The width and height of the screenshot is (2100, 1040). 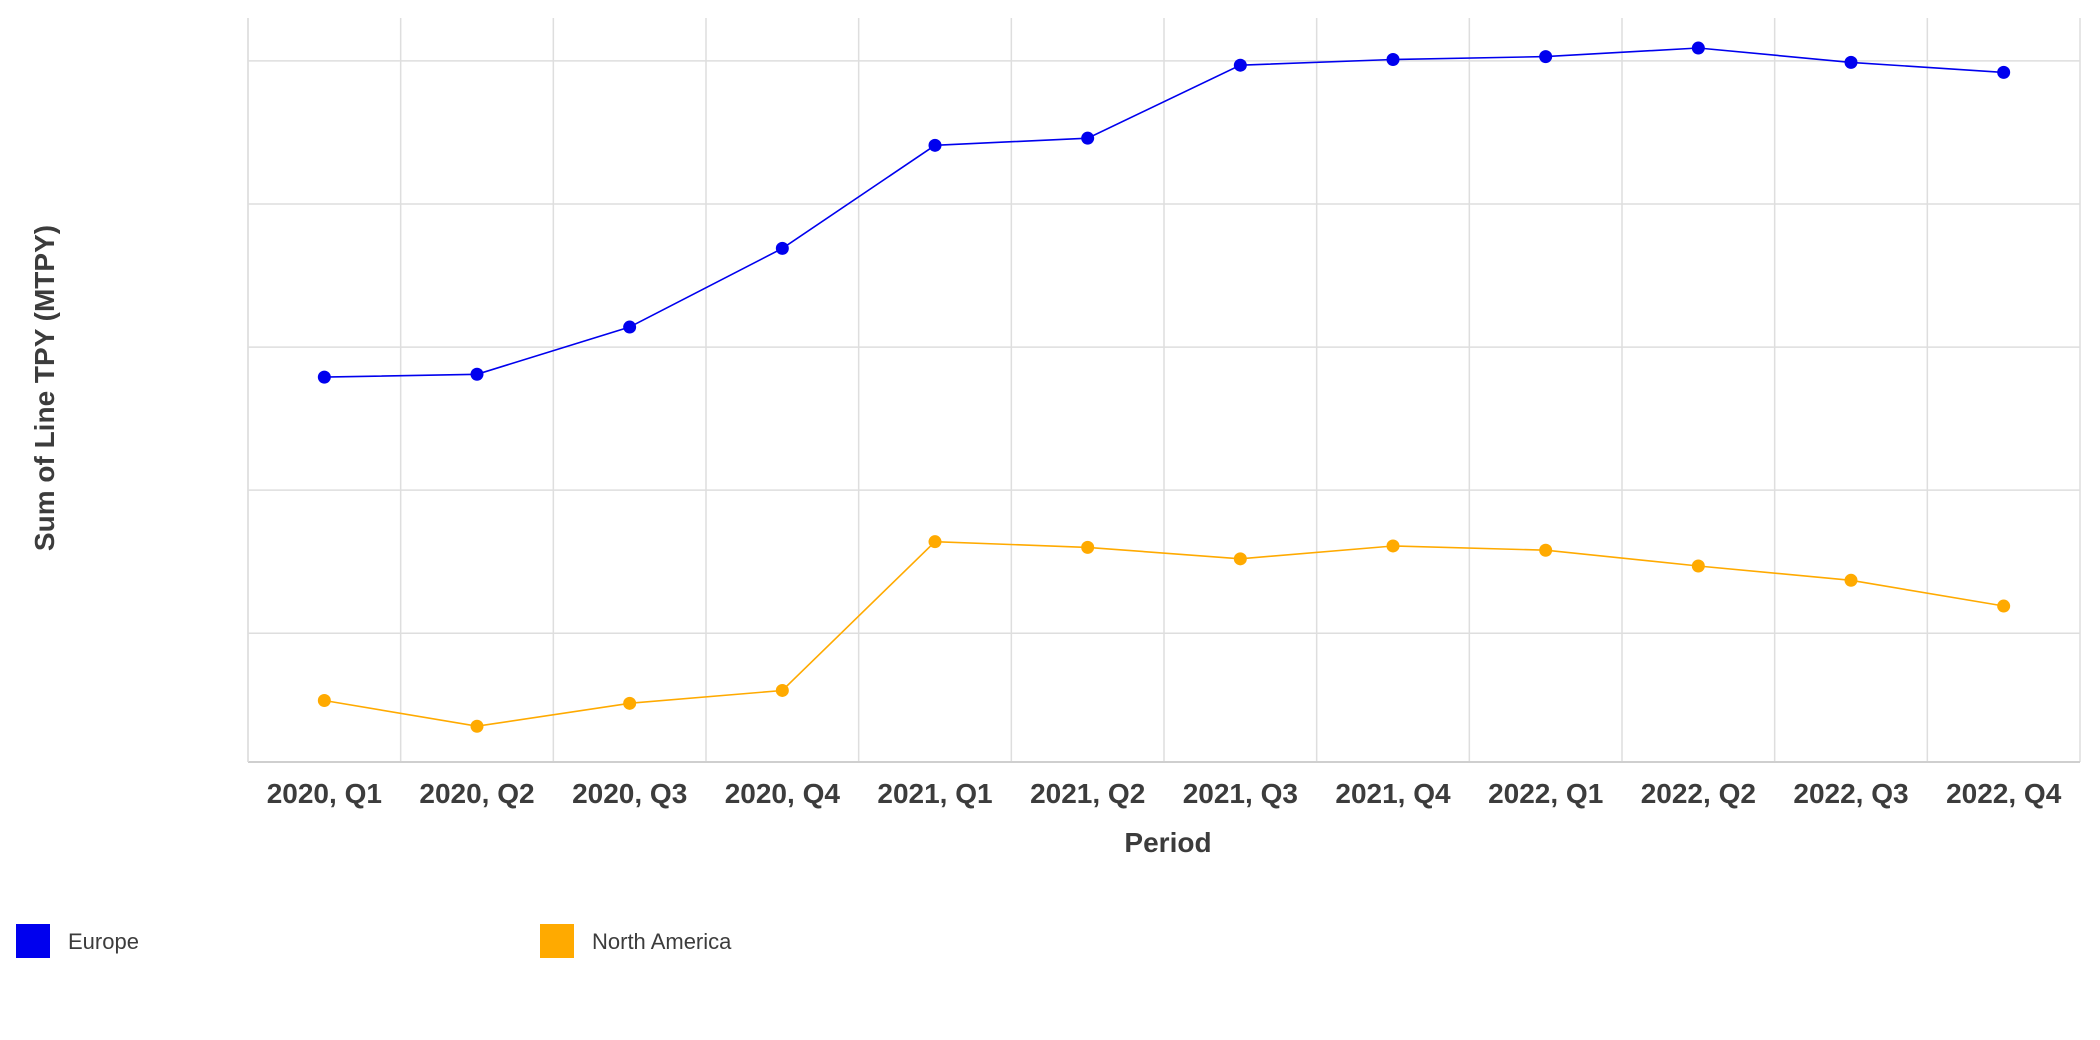 I want to click on x-tick-label: 2021, Q4, so click(x=1393, y=793).